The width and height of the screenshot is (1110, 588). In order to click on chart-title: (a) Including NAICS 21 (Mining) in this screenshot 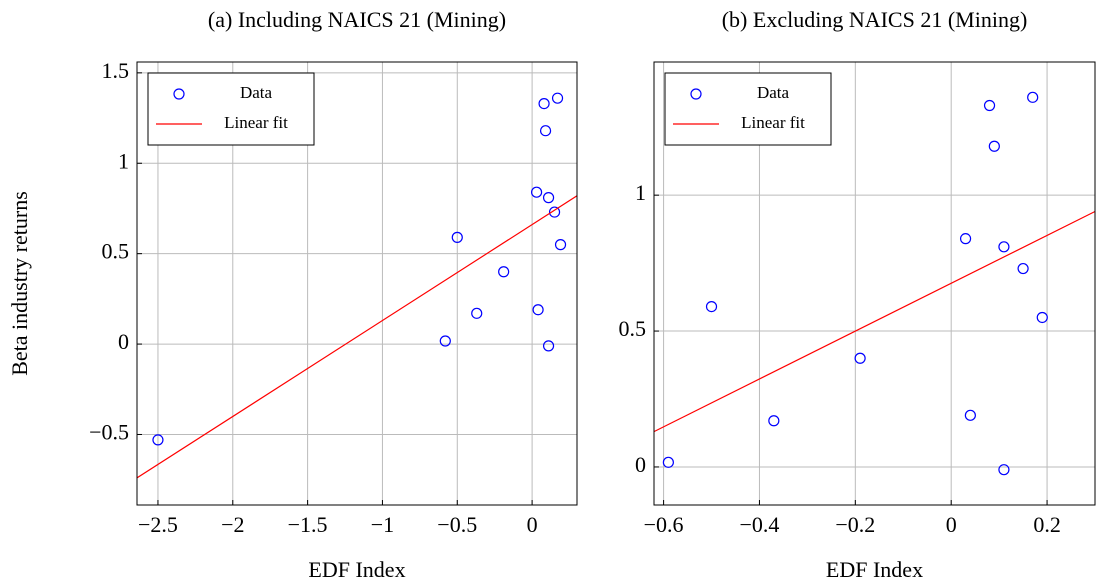, I will do `click(357, 19)`.